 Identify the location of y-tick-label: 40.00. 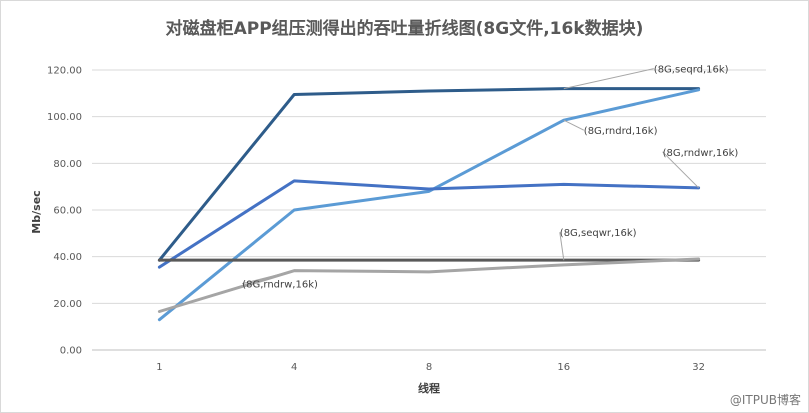
(67, 257).